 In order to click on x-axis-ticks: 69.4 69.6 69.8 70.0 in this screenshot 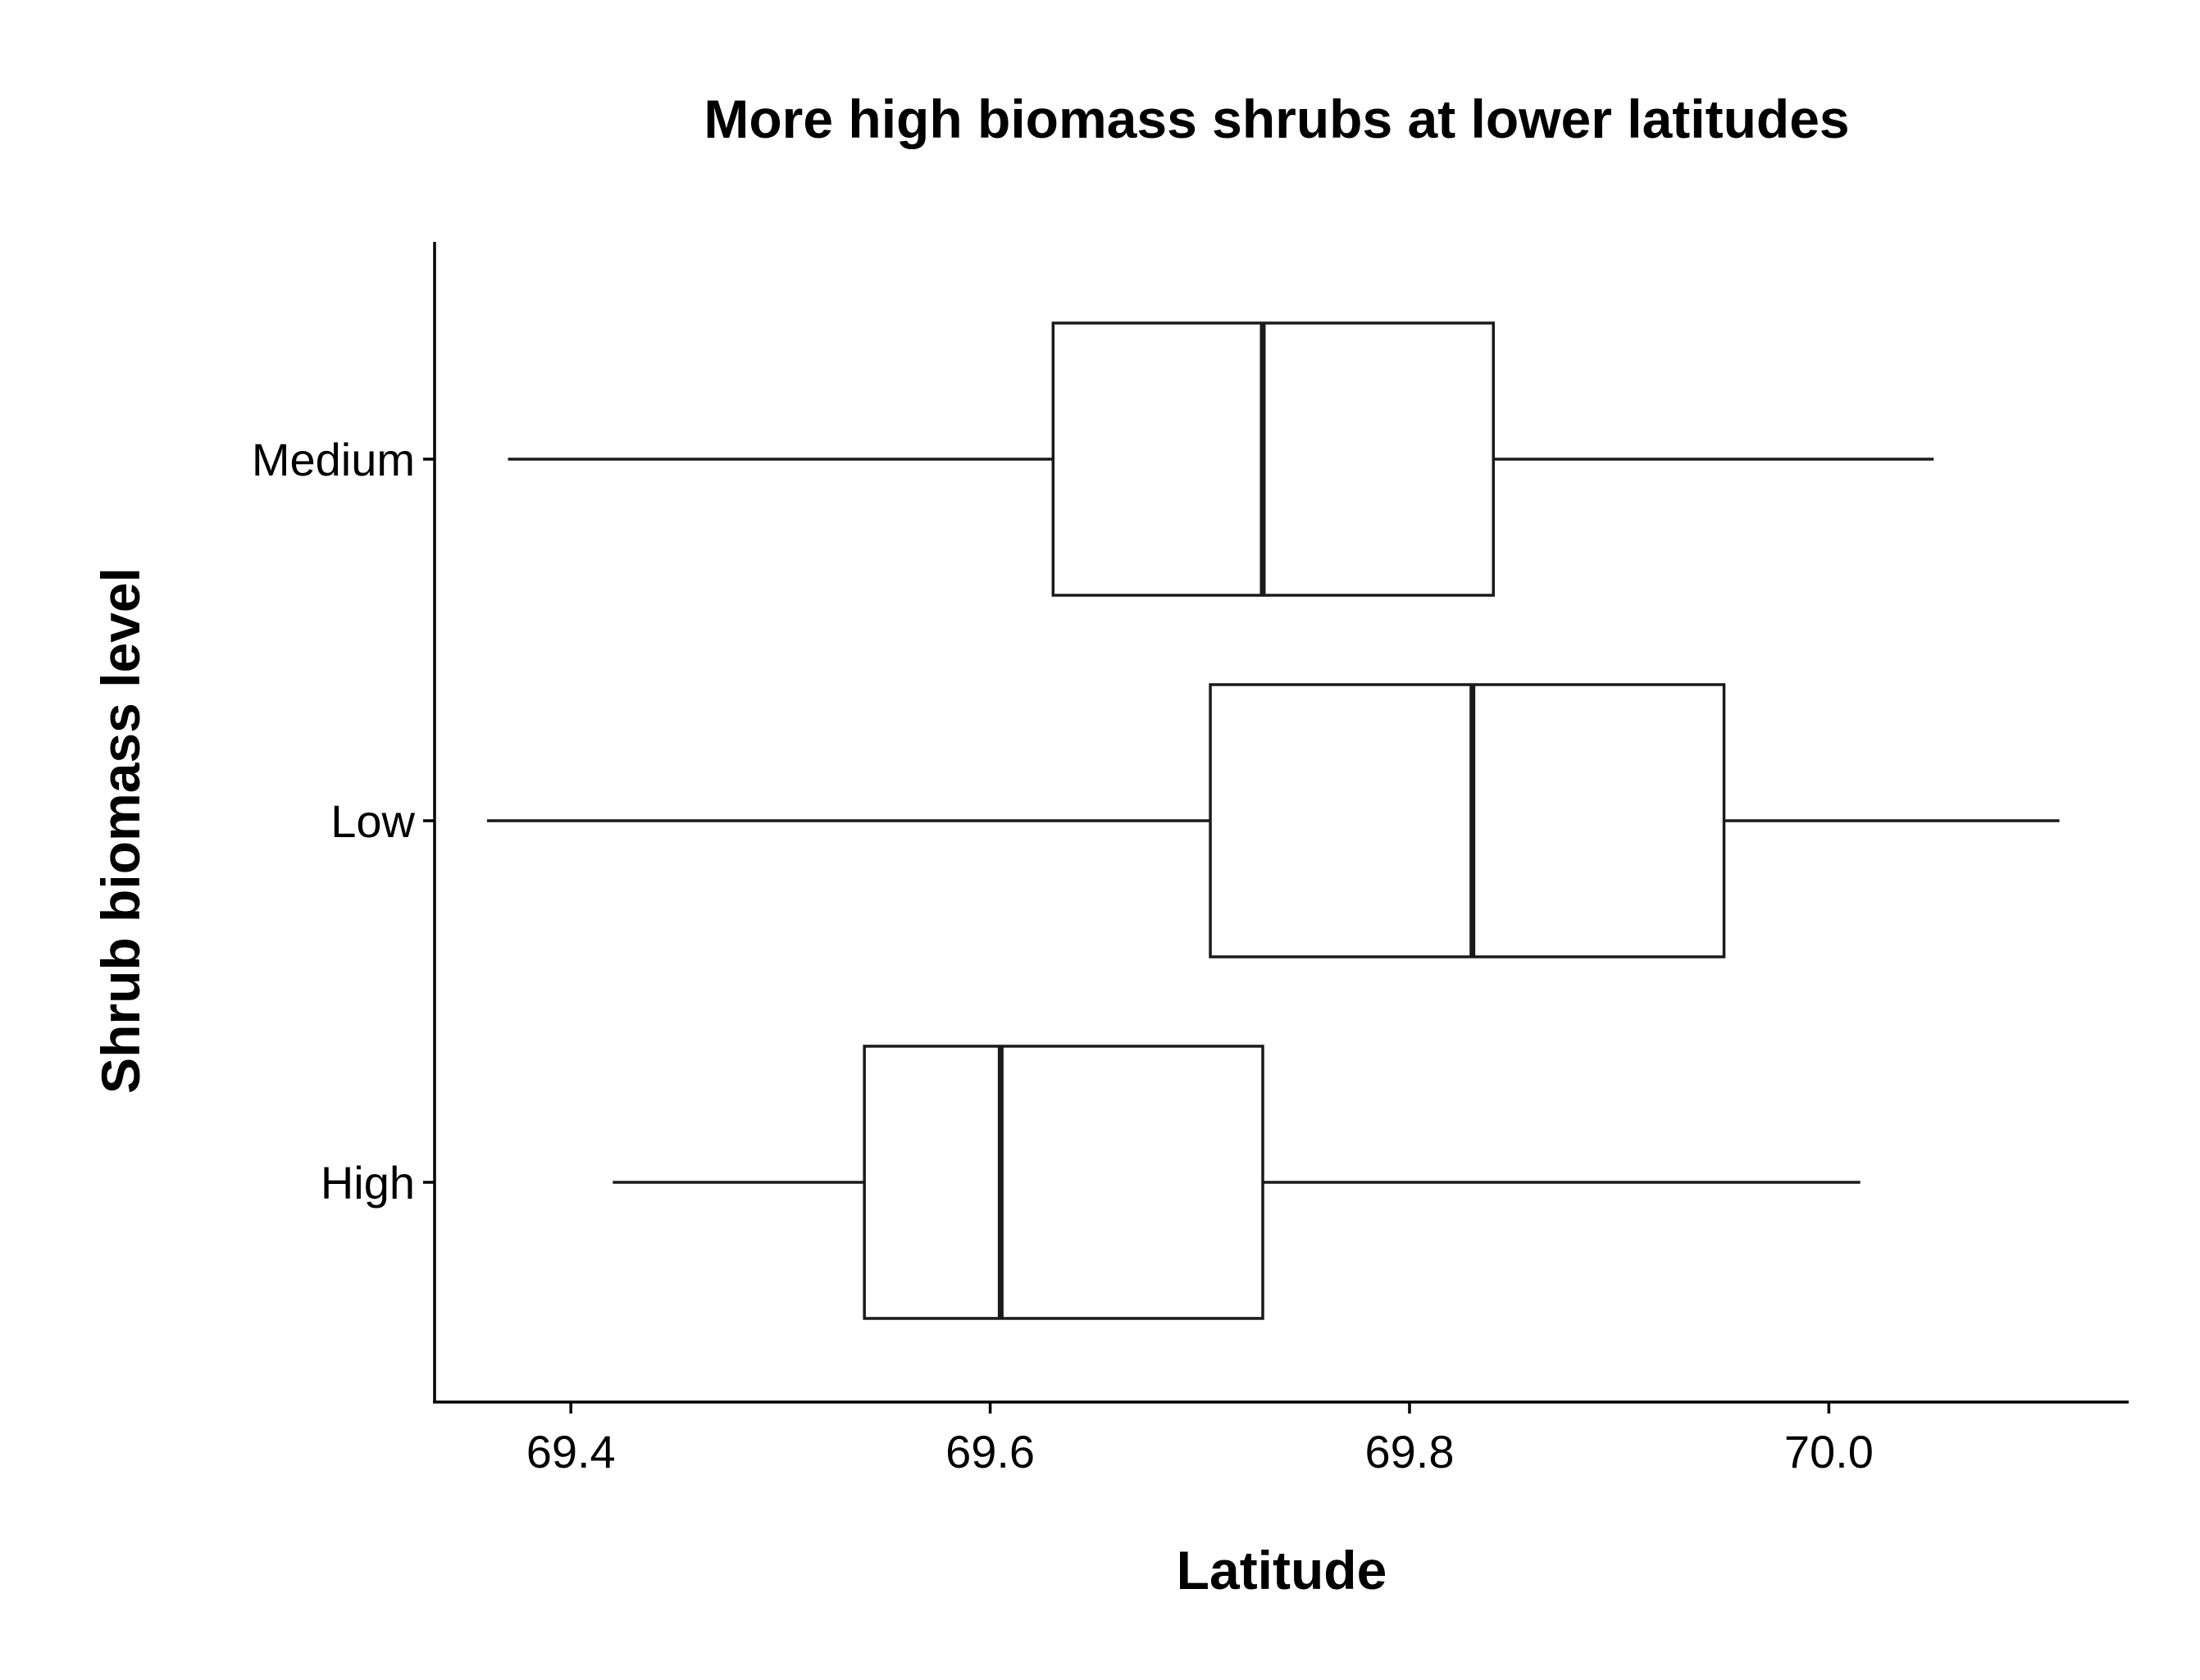, I will do `click(1200, 1440)`.